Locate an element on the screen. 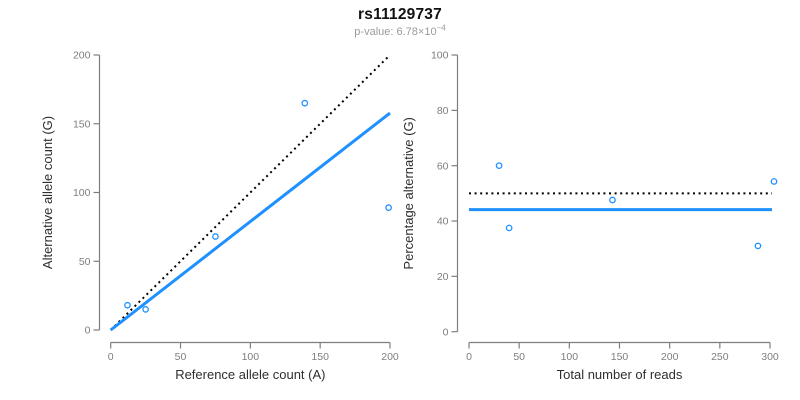  y-axis-title: Alternative allele count (G) is located at coordinates (47, 192).